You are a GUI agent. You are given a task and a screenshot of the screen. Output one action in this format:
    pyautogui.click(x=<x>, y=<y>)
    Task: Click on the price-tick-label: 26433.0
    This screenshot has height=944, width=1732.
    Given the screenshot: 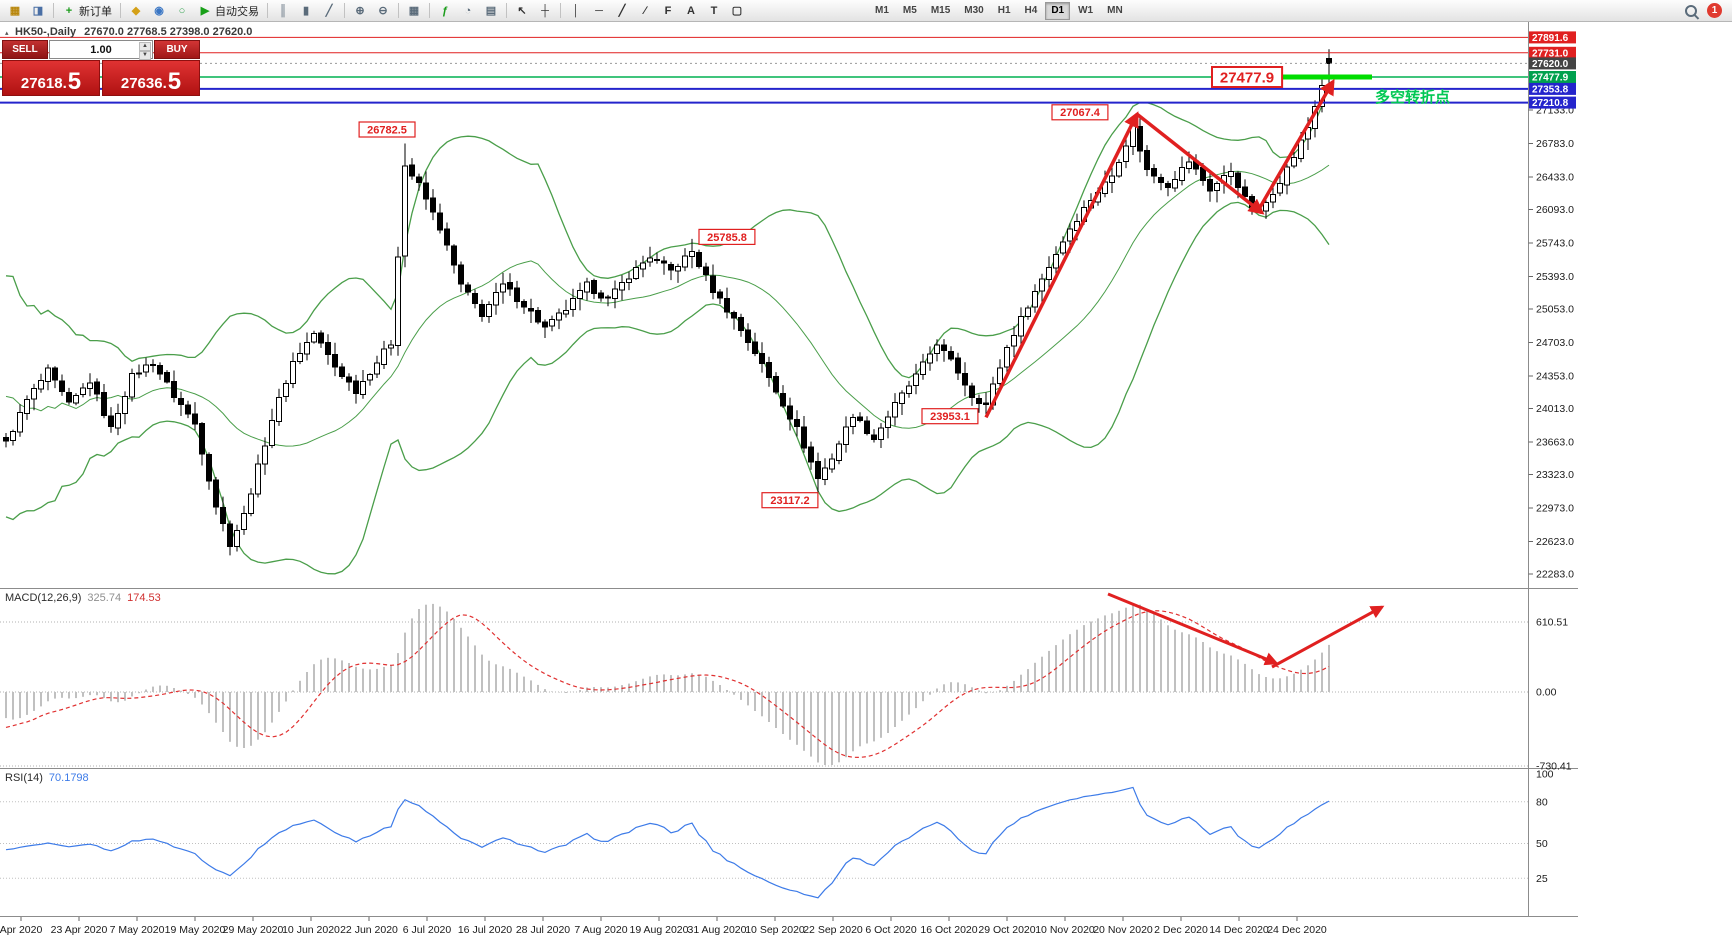 What is the action you would take?
    pyautogui.click(x=1555, y=178)
    